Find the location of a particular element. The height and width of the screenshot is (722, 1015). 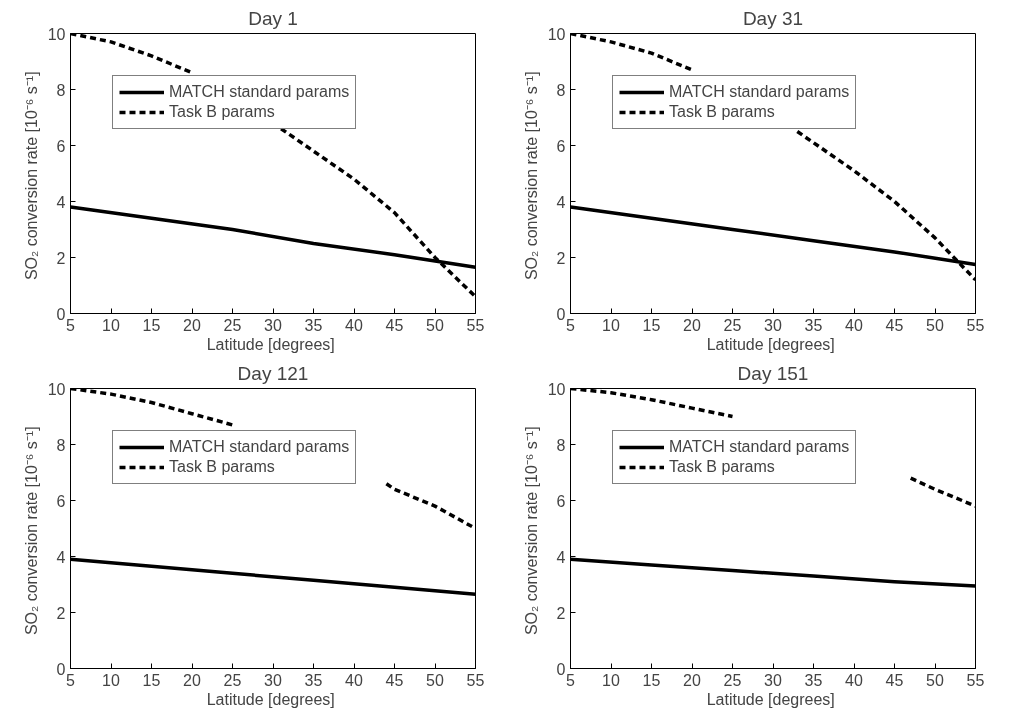

chart-title: Day 1 is located at coordinates (273, 18).